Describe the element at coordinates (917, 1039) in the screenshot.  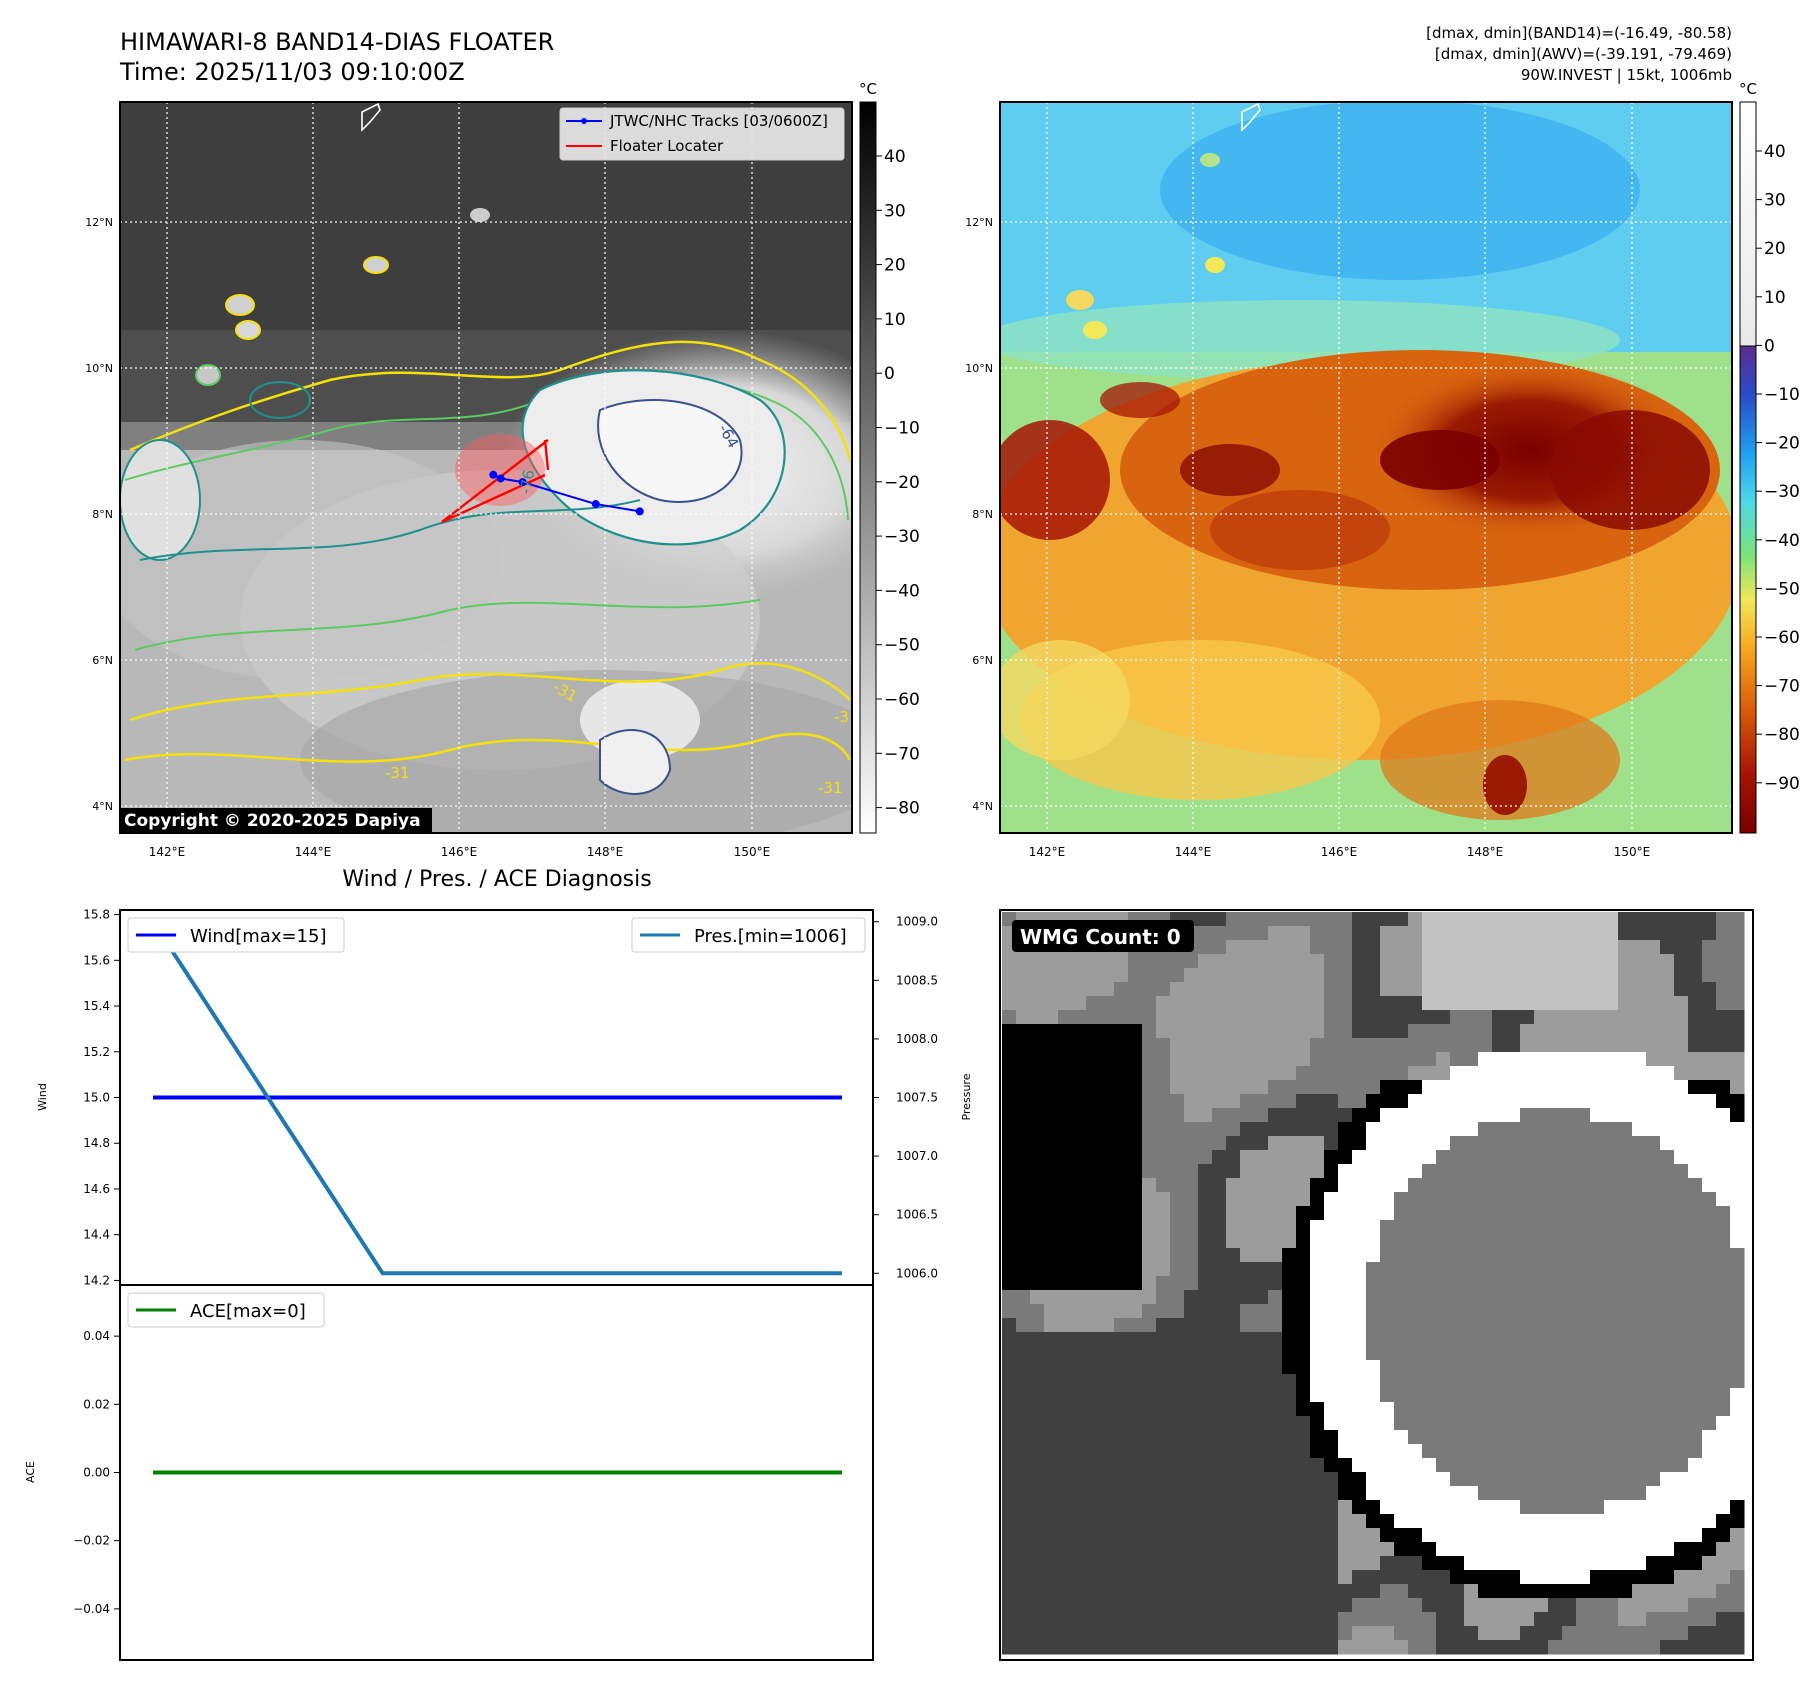
I see `pressure-tick-label: 1008.0` at that location.